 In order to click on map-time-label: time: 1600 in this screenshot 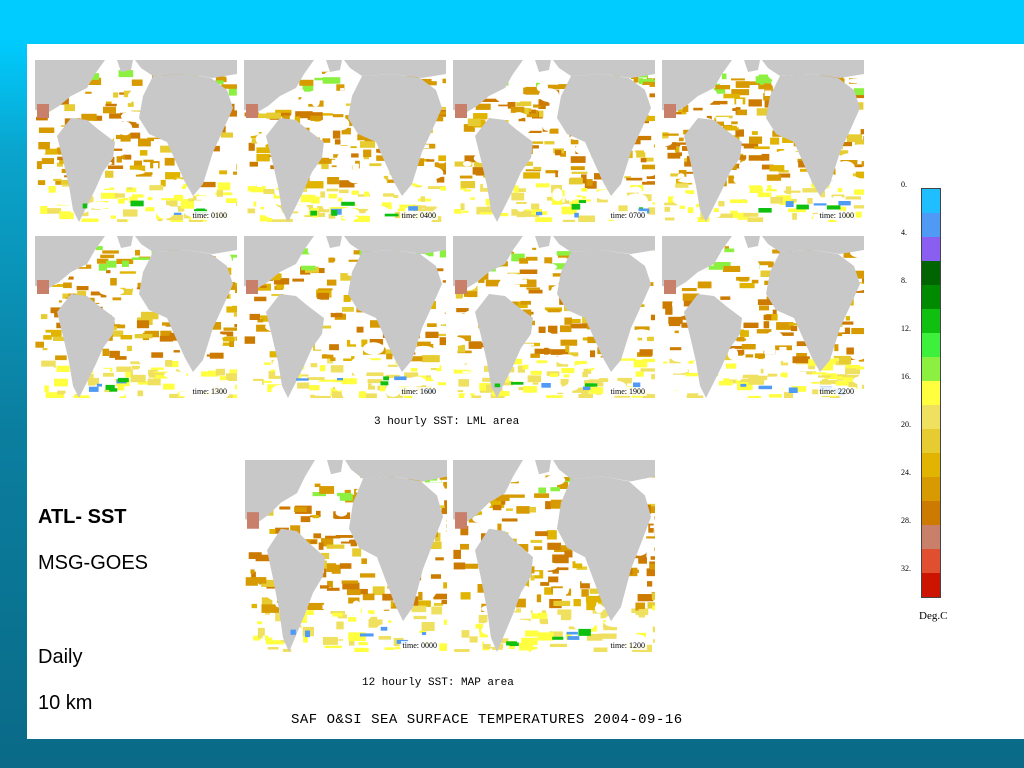, I will do `click(418, 391)`.